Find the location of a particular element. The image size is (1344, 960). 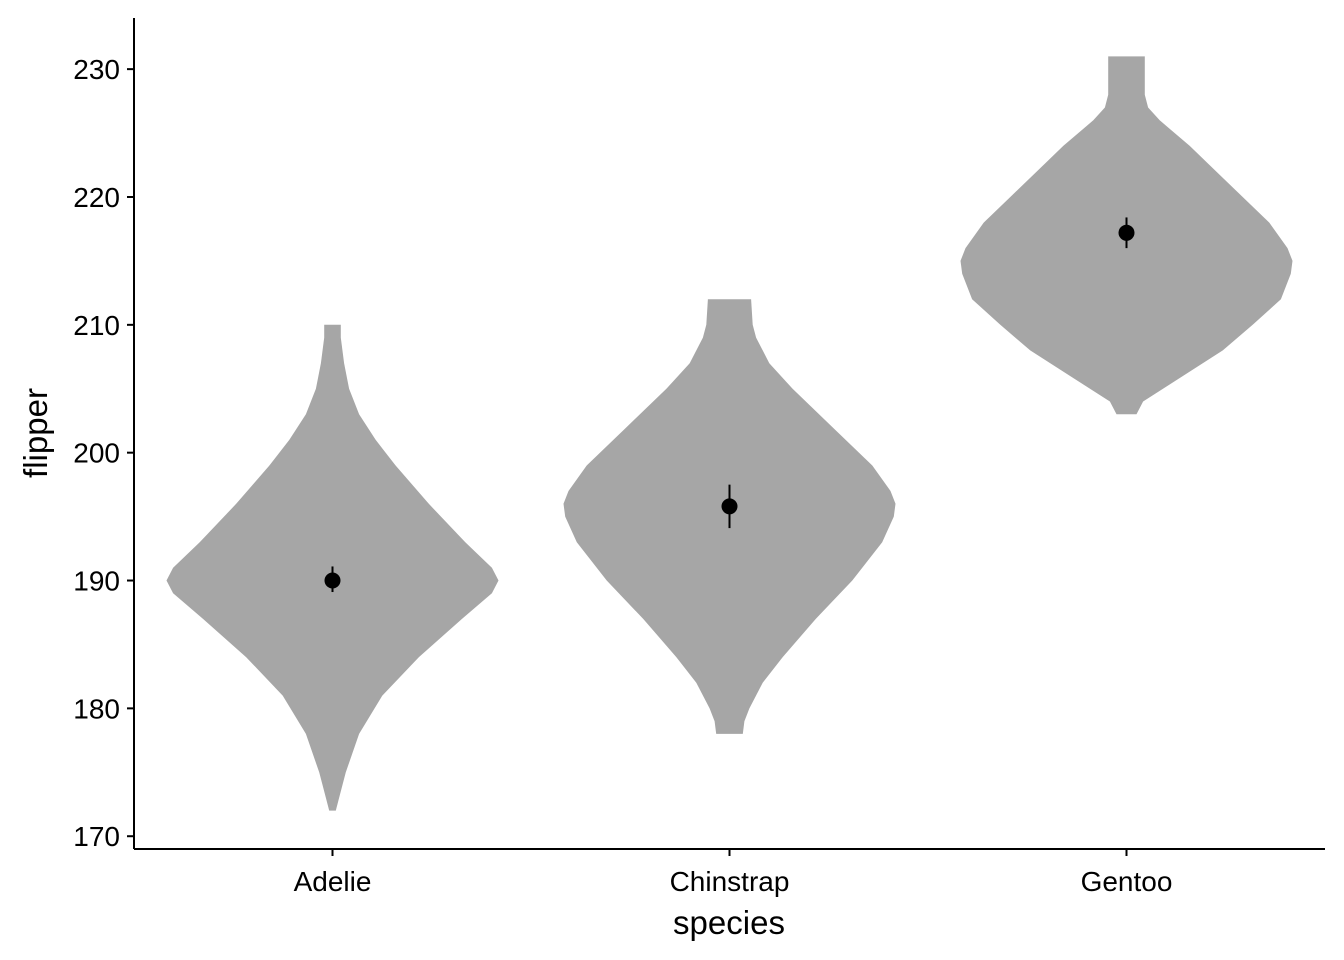

x-axis-title: species is located at coordinates (729, 922).